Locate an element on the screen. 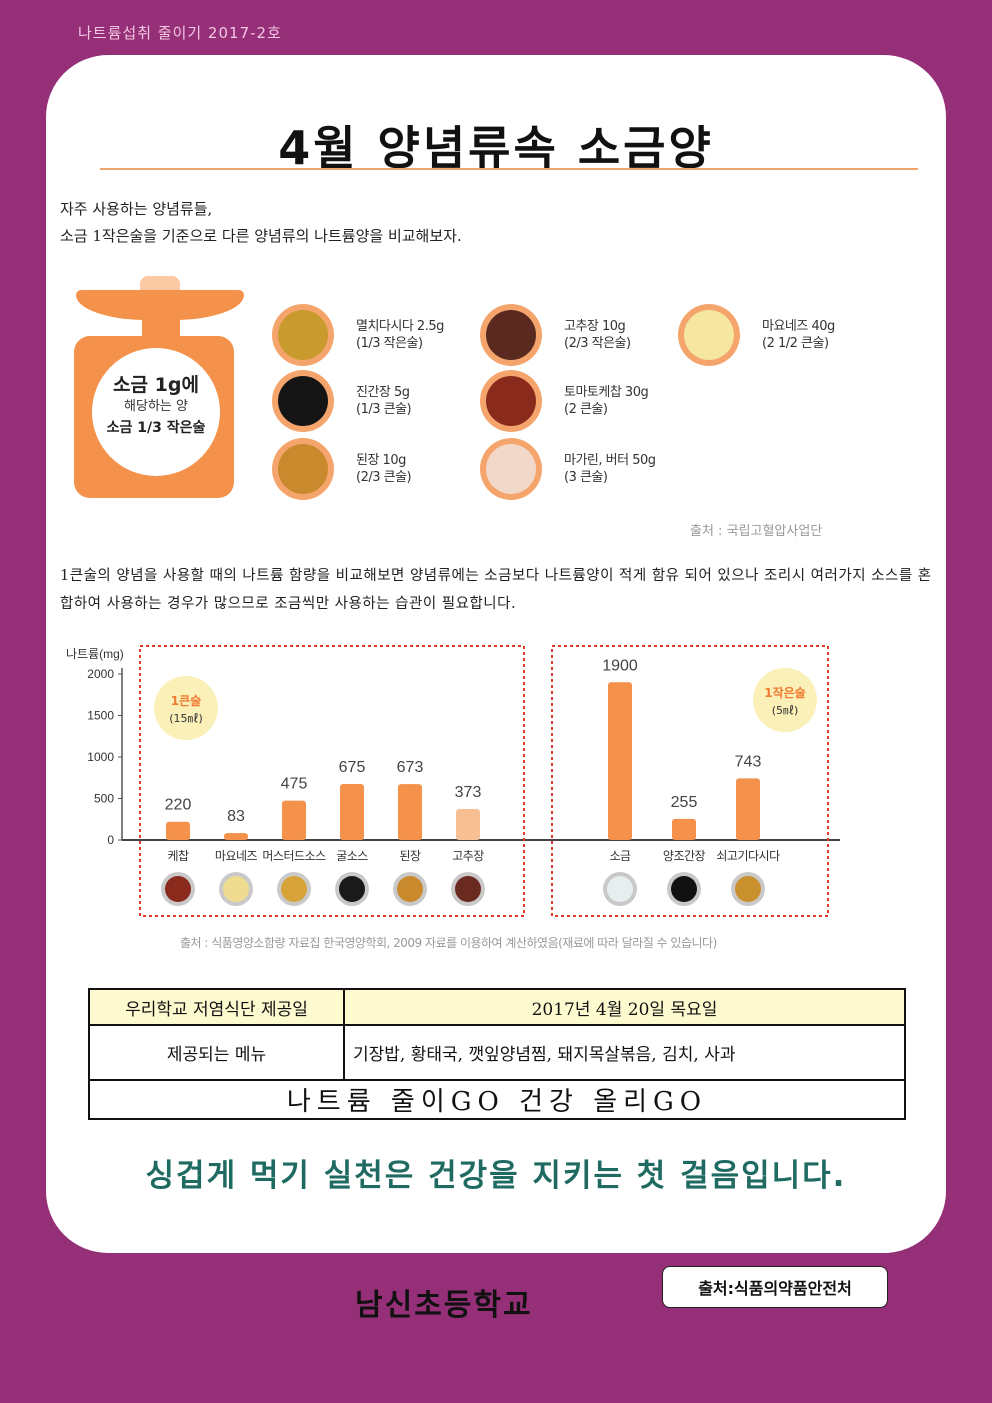 The width and height of the screenshot is (992, 1403). serving-date-value: 2017년 4월 20일 목요일 is located at coordinates (624, 1007).